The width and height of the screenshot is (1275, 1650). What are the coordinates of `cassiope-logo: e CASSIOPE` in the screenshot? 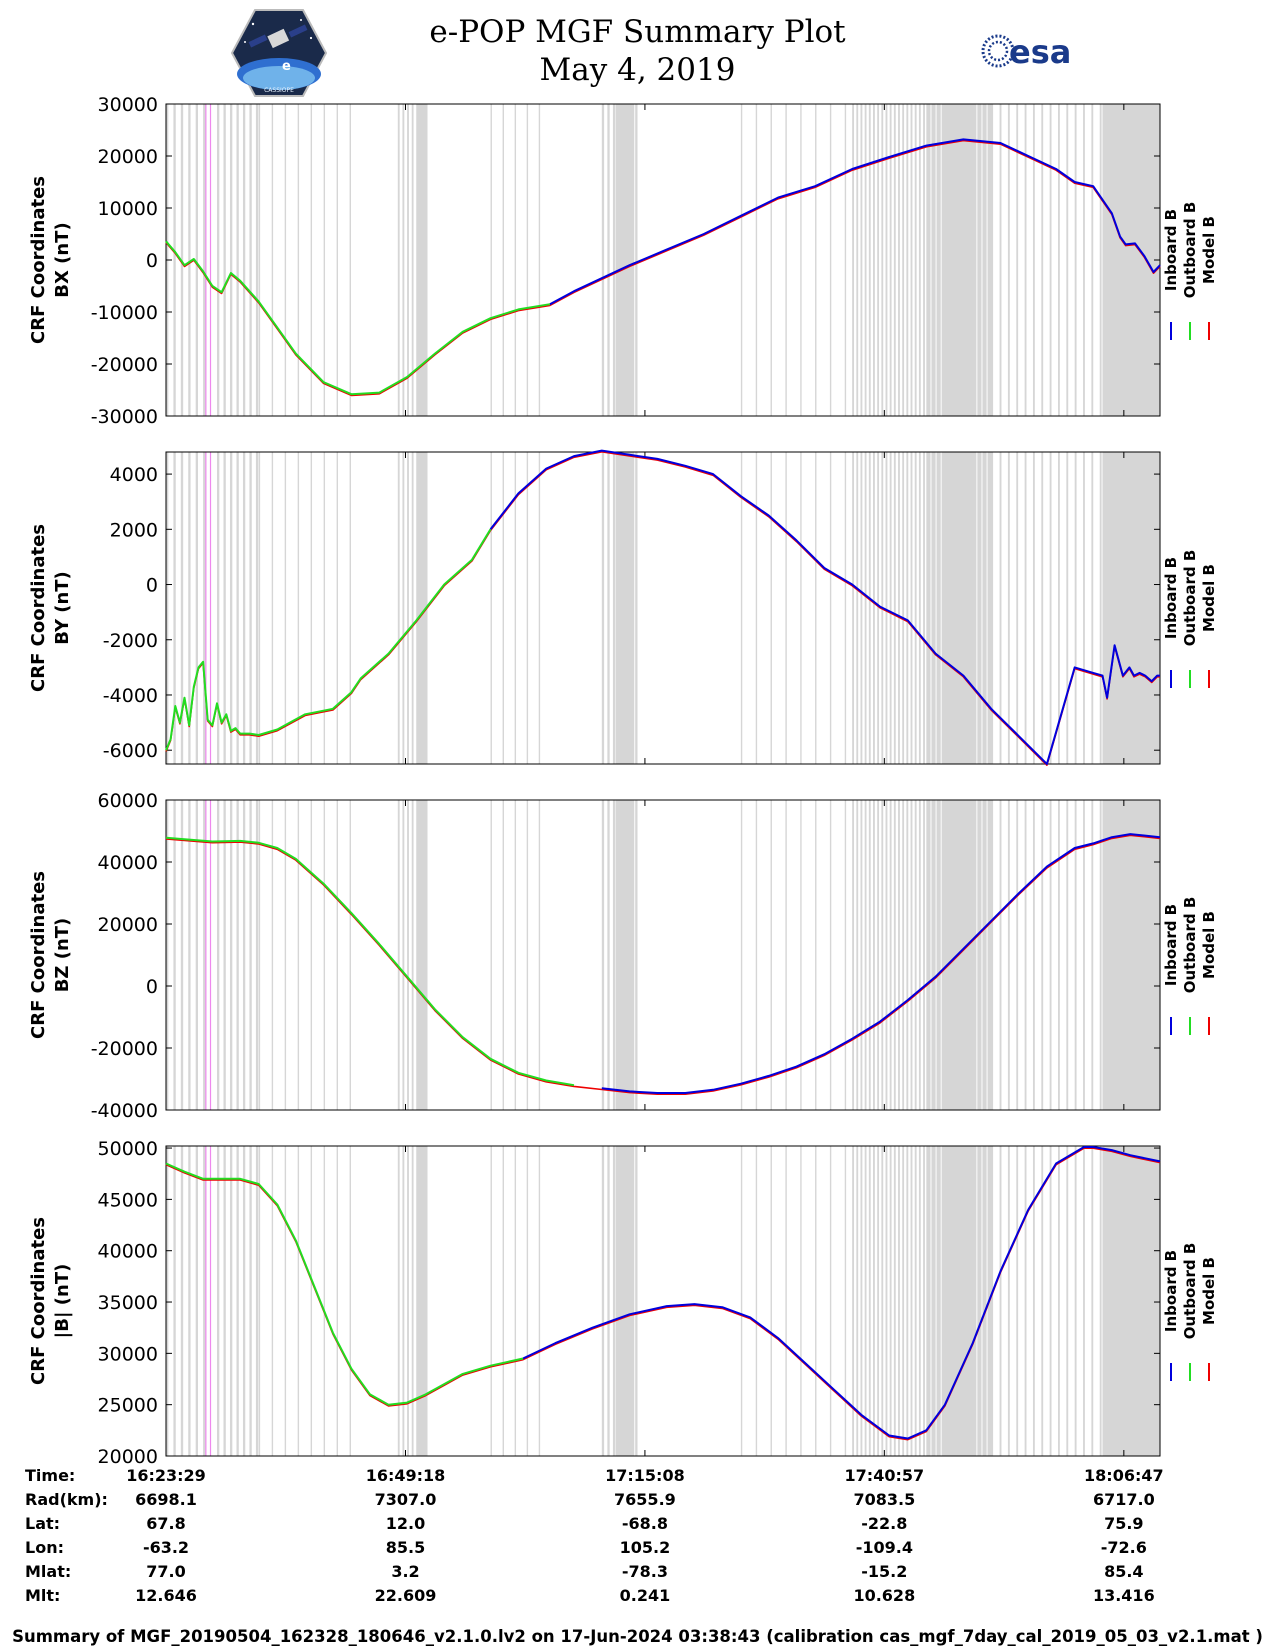 It's located at (279, 53).